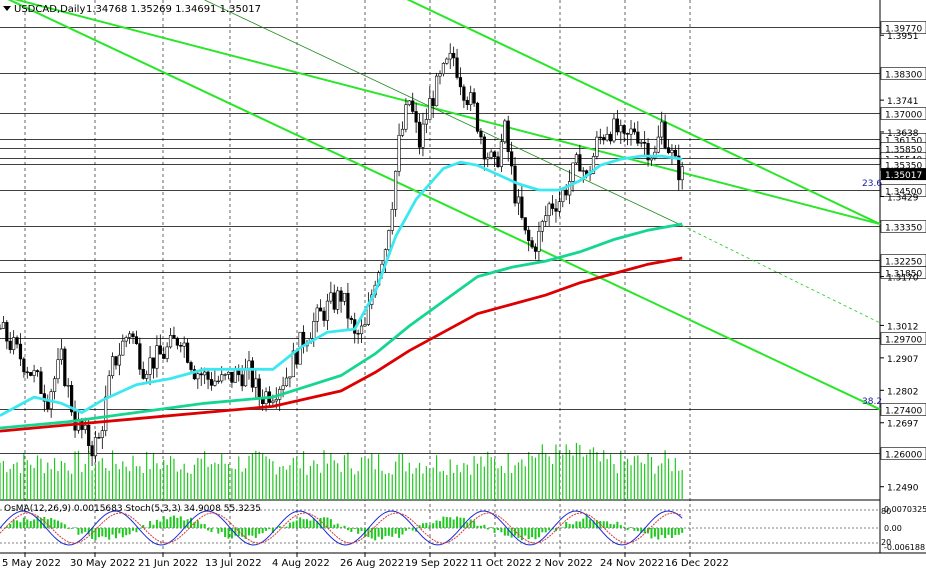 This screenshot has height=573, width=926. Describe the element at coordinates (173, 9) in the screenshot. I see `ohlc-values: 1.34768 1.35269 1.34691 1.35017` at that location.